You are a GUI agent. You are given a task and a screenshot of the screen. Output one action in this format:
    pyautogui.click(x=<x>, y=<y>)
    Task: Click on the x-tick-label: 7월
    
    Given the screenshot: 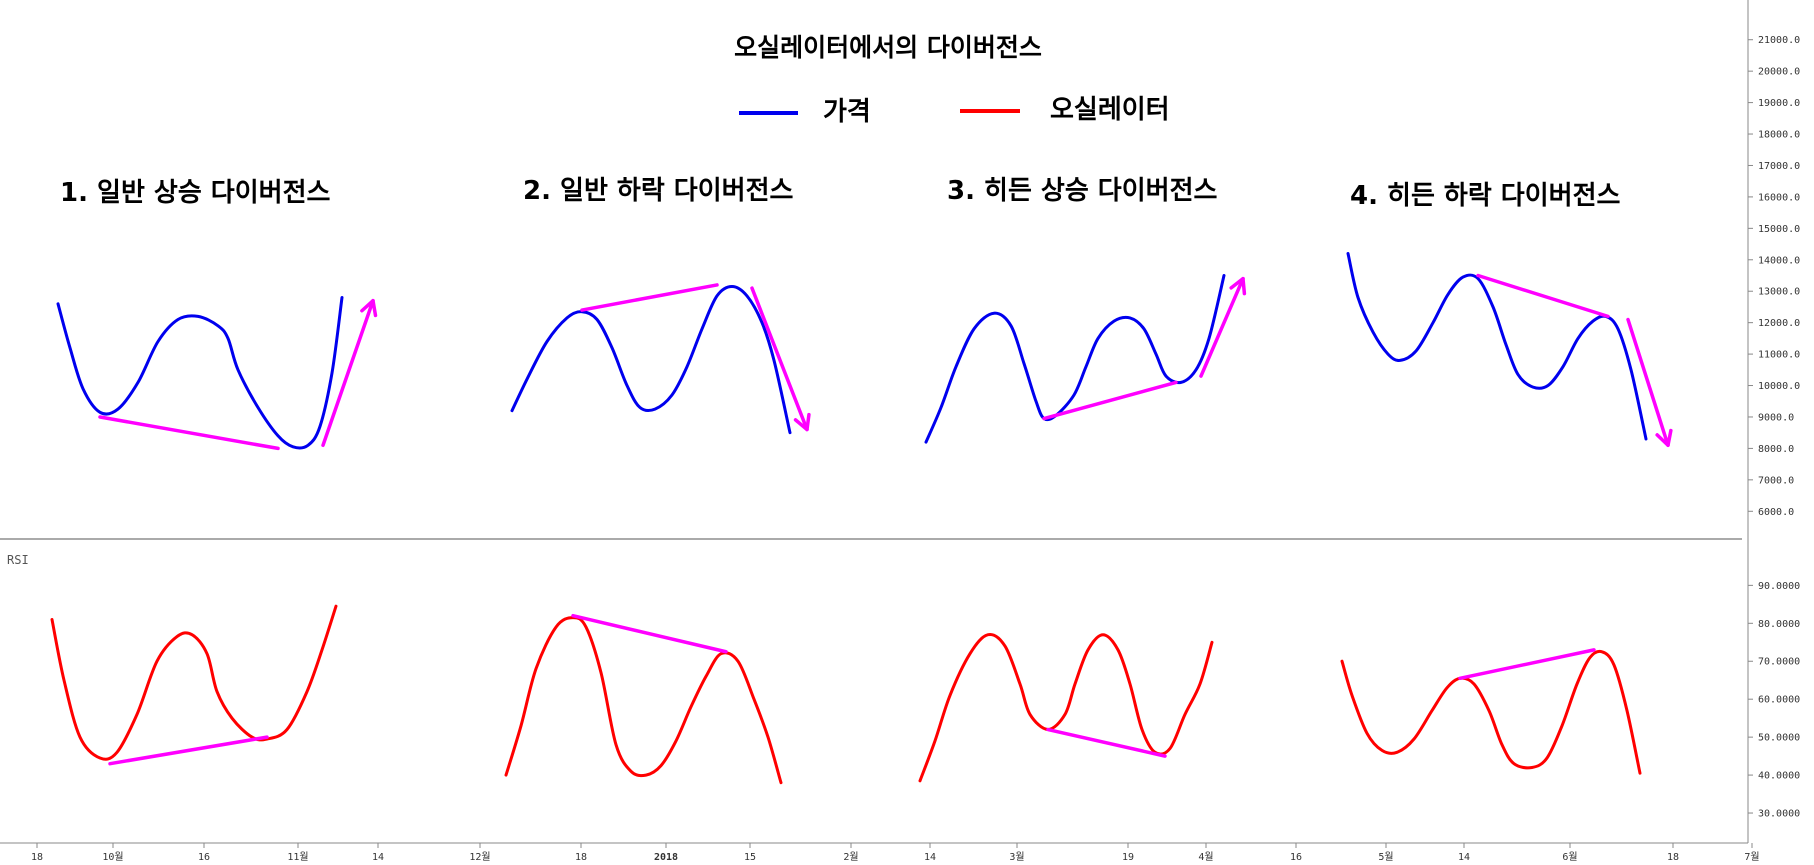 What is the action you would take?
    pyautogui.click(x=1751, y=857)
    